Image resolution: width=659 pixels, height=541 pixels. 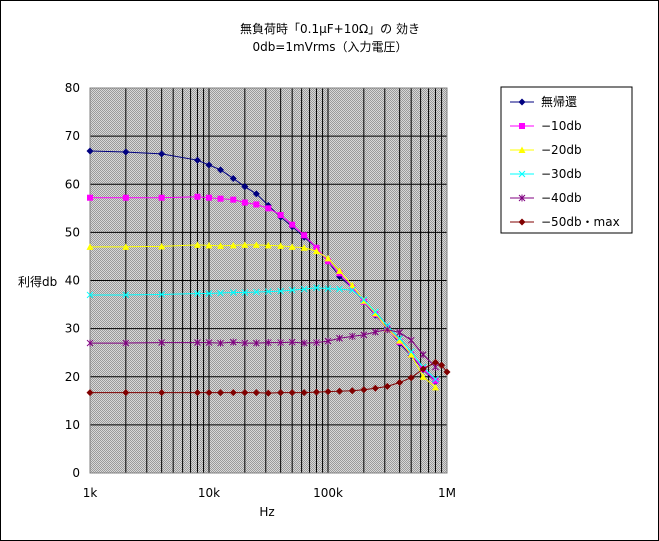 I want to click on chart-title: 無負荷時「0.1μF+10Ω」の 効き, so click(x=330, y=28).